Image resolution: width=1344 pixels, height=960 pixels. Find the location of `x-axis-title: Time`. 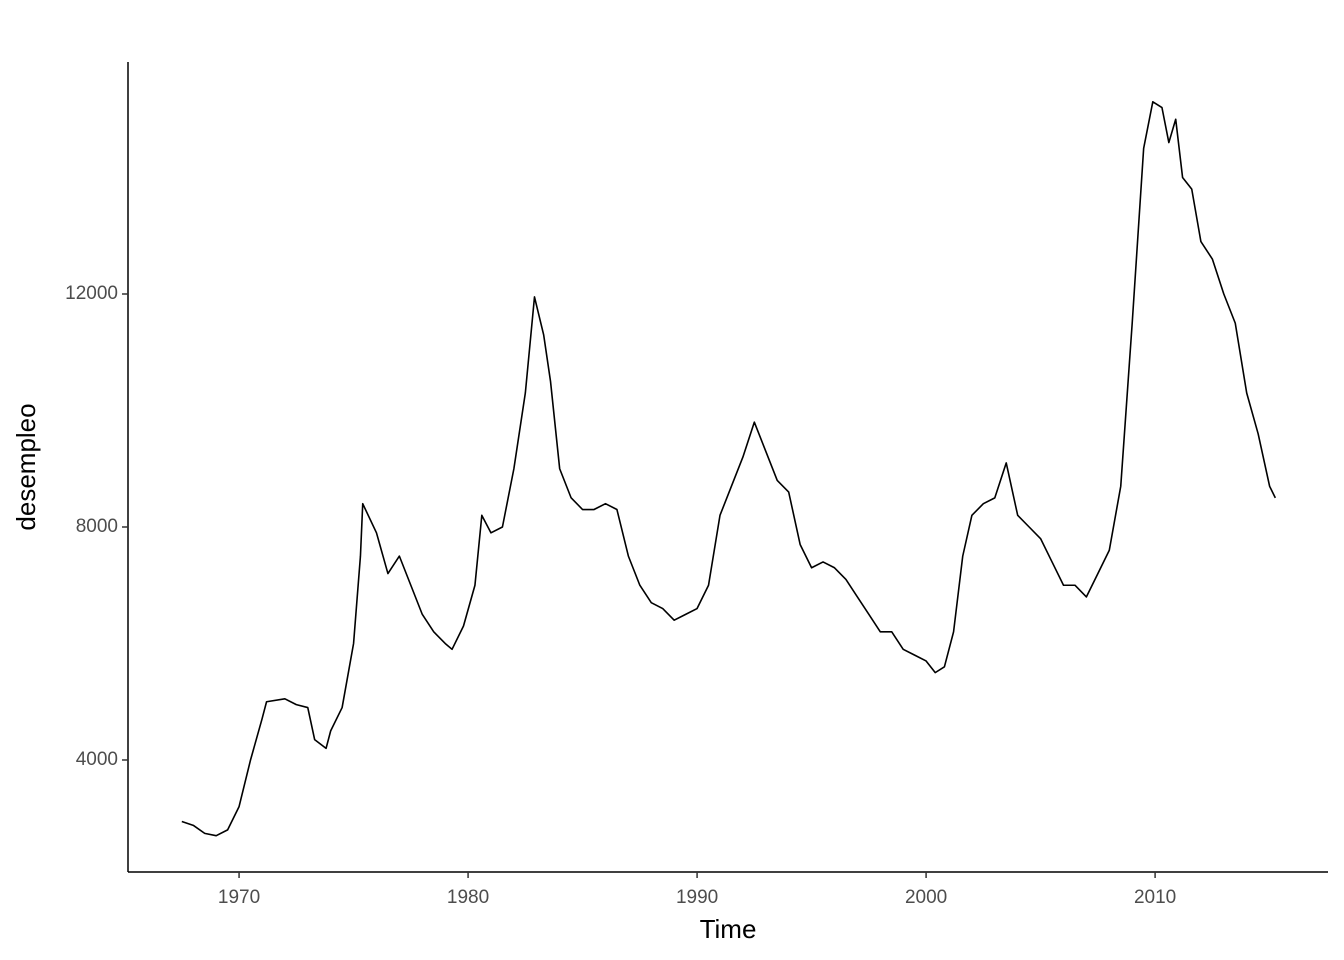

x-axis-title: Time is located at coordinates (728, 929).